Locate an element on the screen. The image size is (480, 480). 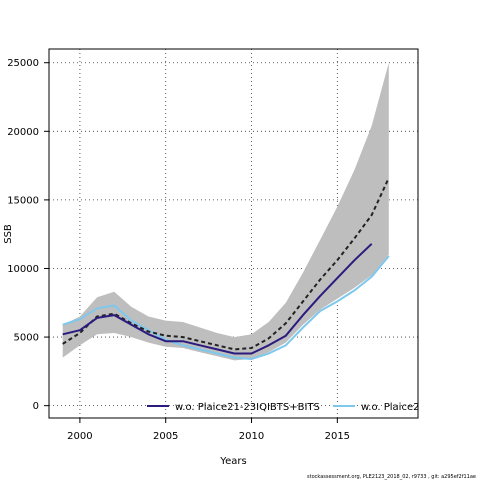
y-axis-title: SSB is located at coordinates (8, 234).